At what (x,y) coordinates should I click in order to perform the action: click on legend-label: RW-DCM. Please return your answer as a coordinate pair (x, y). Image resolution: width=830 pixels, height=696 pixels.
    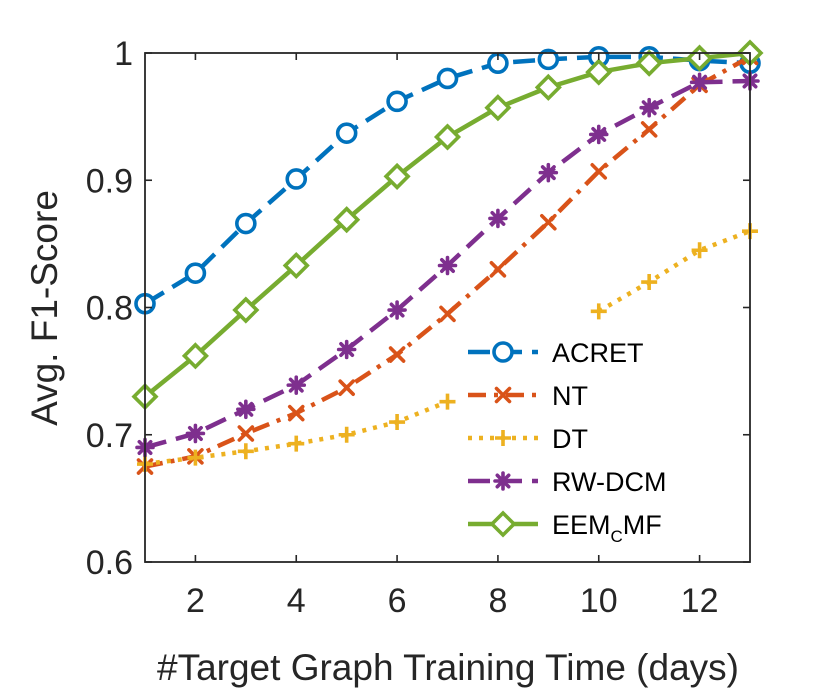
    Looking at the image, I should click on (609, 482).